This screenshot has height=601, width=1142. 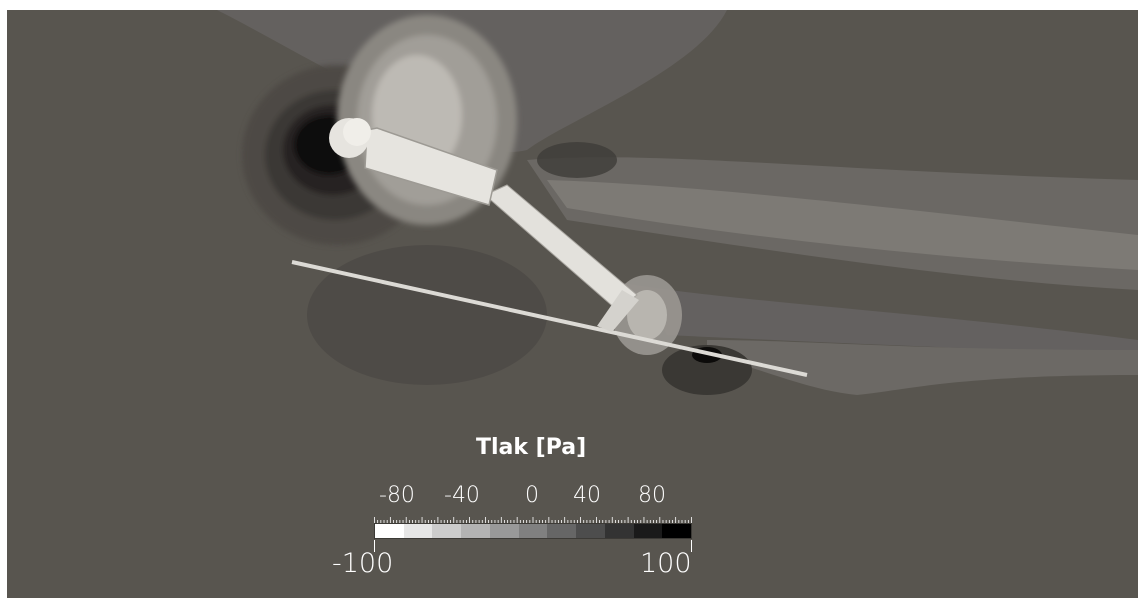 I want to click on lower-leg, so click(x=618, y=311).